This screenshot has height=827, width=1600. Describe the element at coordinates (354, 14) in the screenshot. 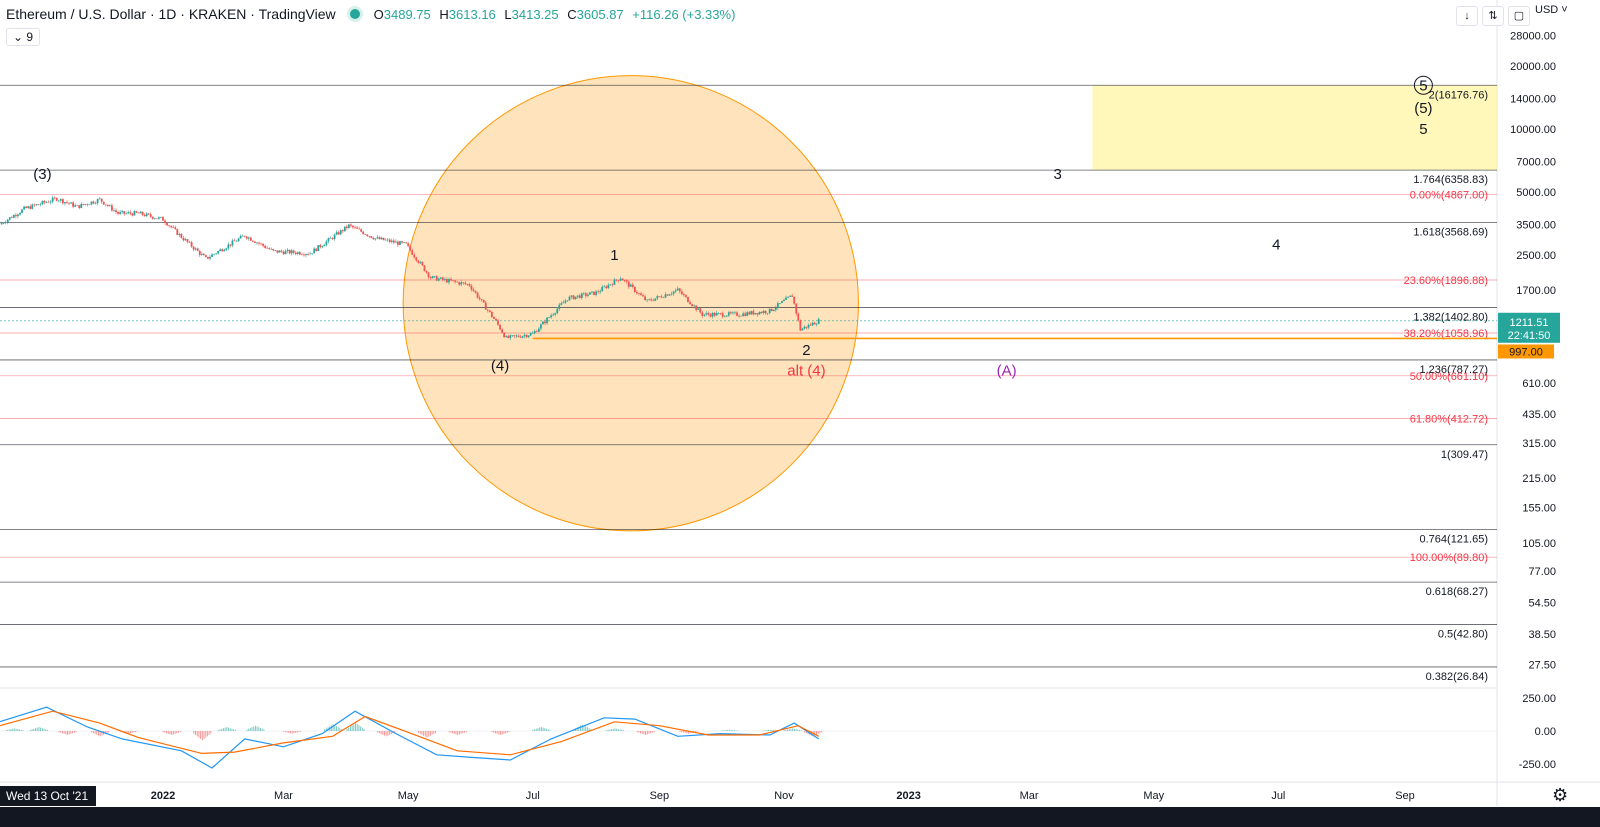

I see `market-status-icon` at that location.